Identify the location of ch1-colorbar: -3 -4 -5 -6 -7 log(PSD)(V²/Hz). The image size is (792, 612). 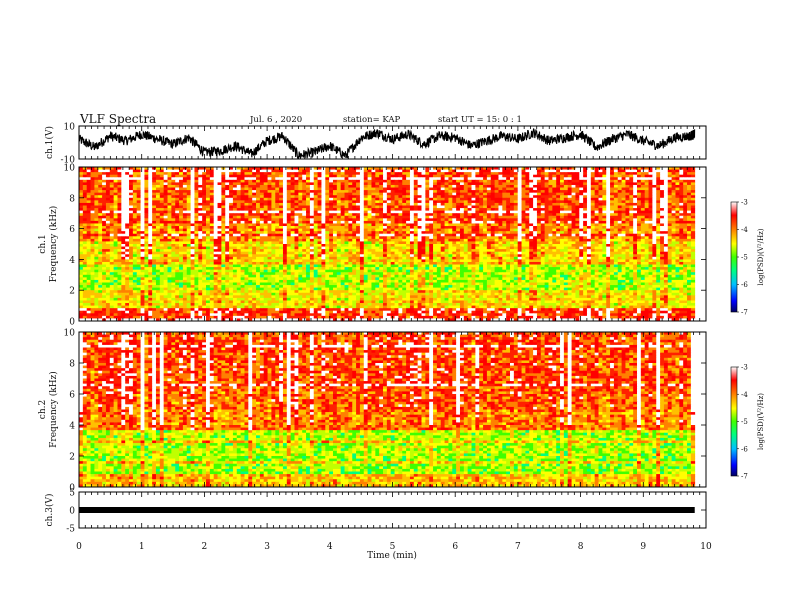
(747, 258).